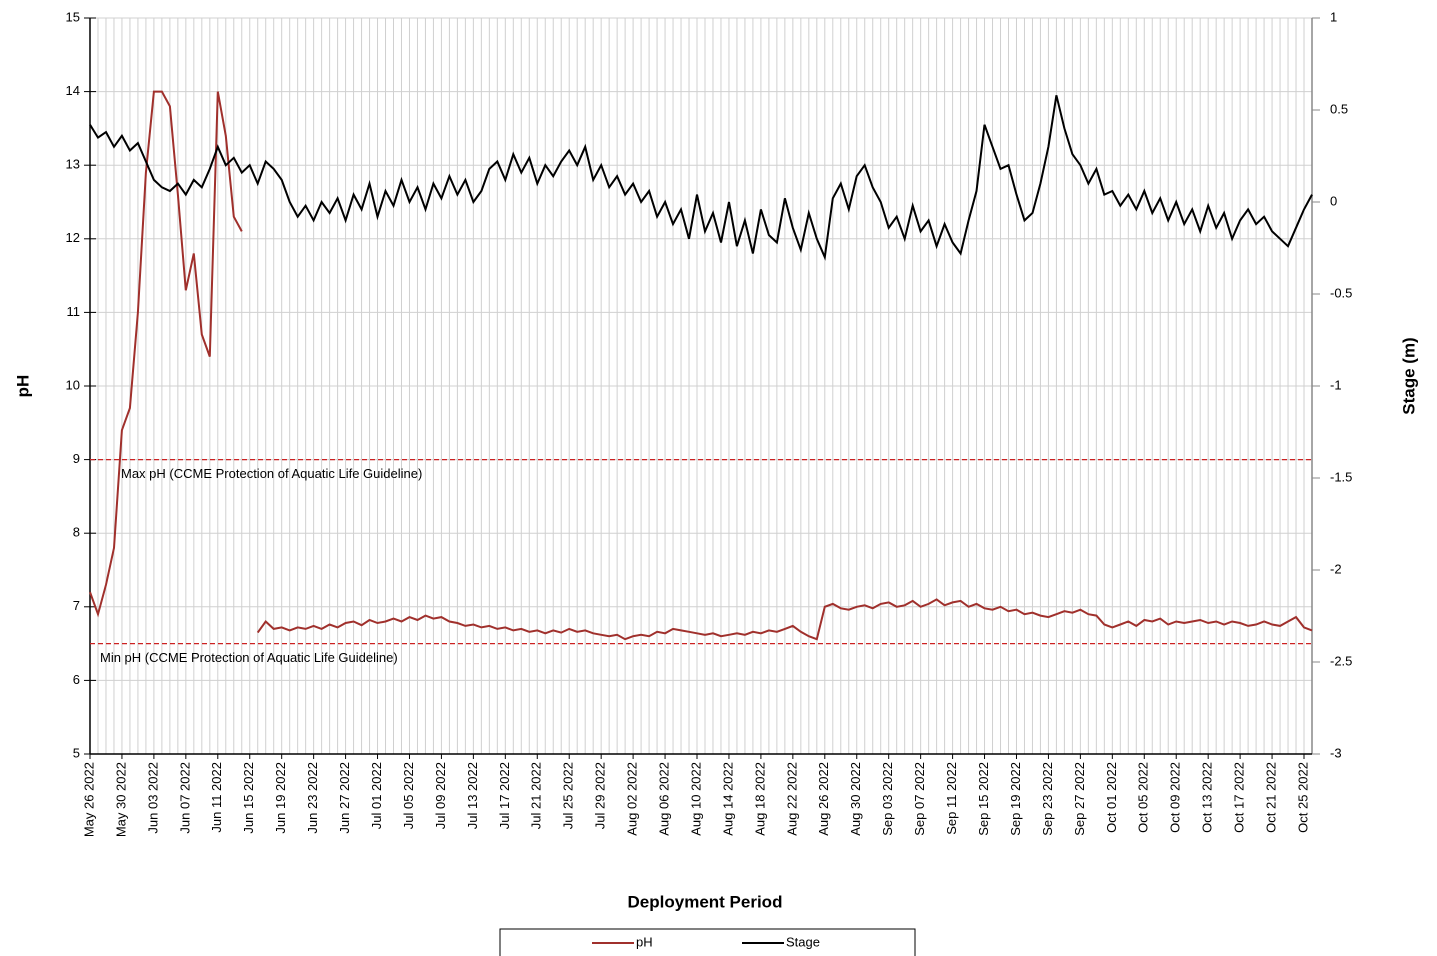  I want to click on y-tick-label: 14, so click(73, 90).